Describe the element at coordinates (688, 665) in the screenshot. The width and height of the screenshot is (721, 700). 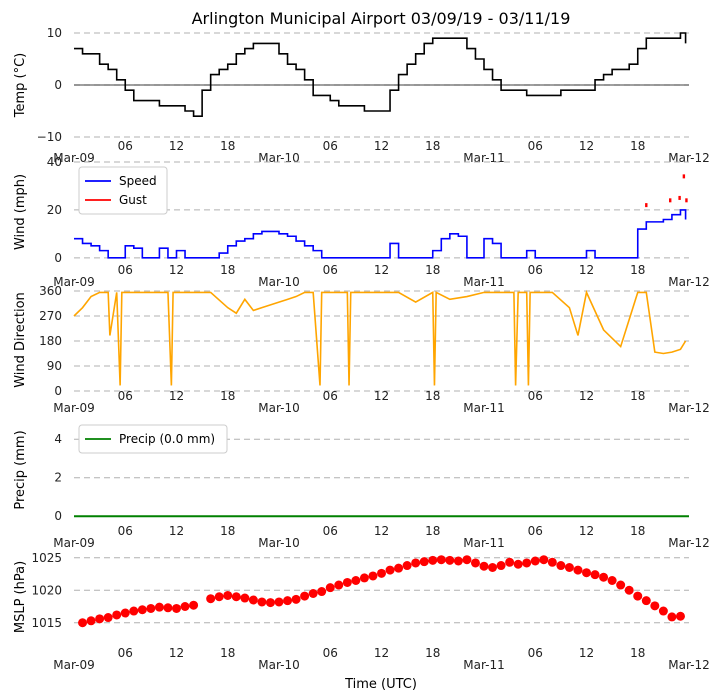
I see `mslp-x-tick-label: Mar-12` at that location.